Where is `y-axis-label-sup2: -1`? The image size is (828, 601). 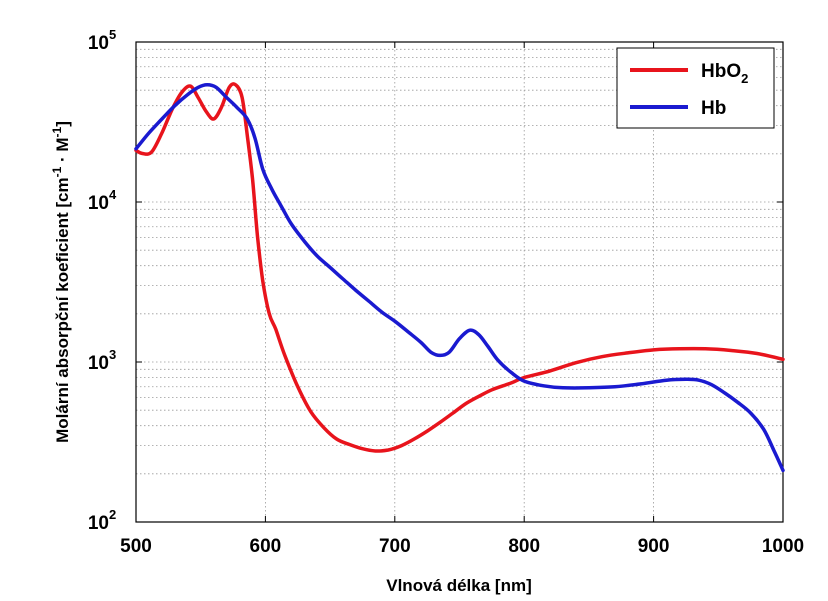
y-axis-label-sup2: -1 is located at coordinates (57, 131).